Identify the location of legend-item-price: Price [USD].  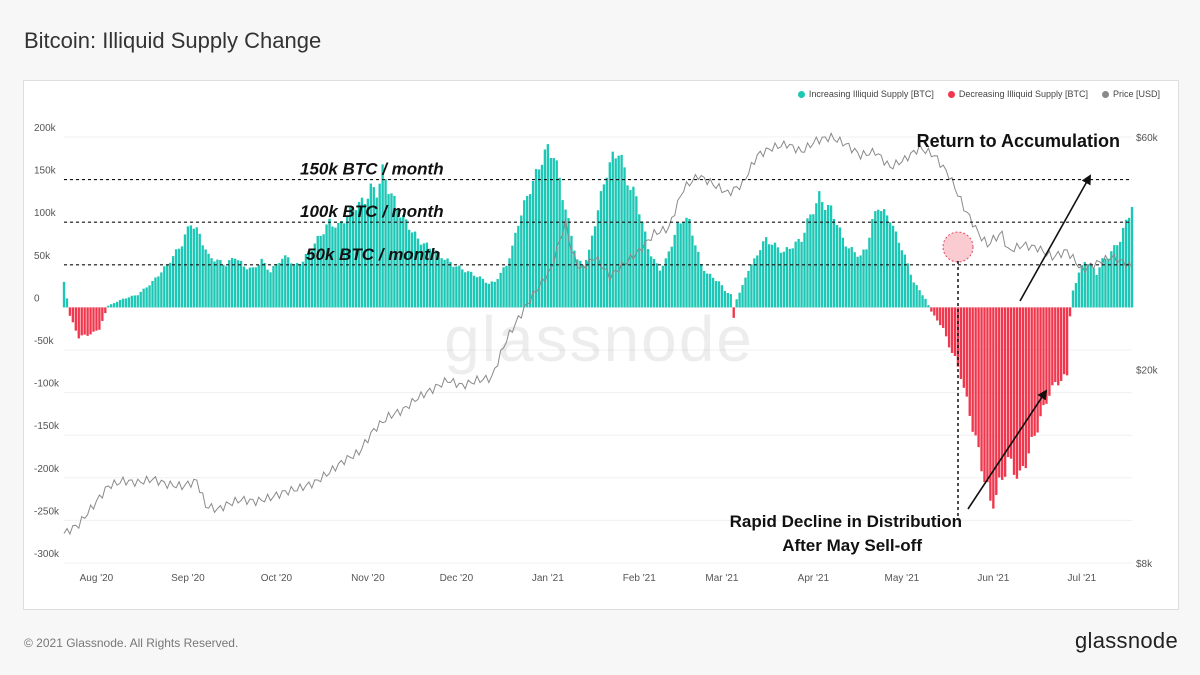
(1130, 94).